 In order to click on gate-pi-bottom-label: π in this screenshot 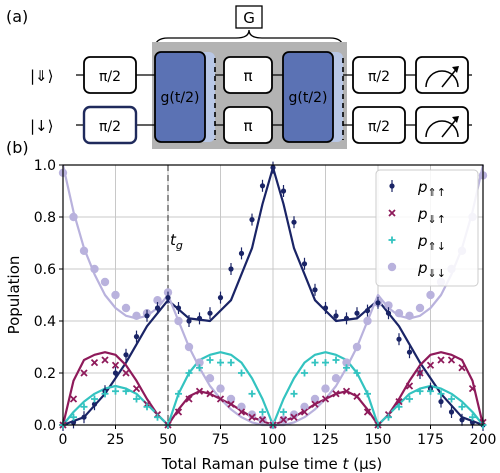, I will do `click(247, 126)`.